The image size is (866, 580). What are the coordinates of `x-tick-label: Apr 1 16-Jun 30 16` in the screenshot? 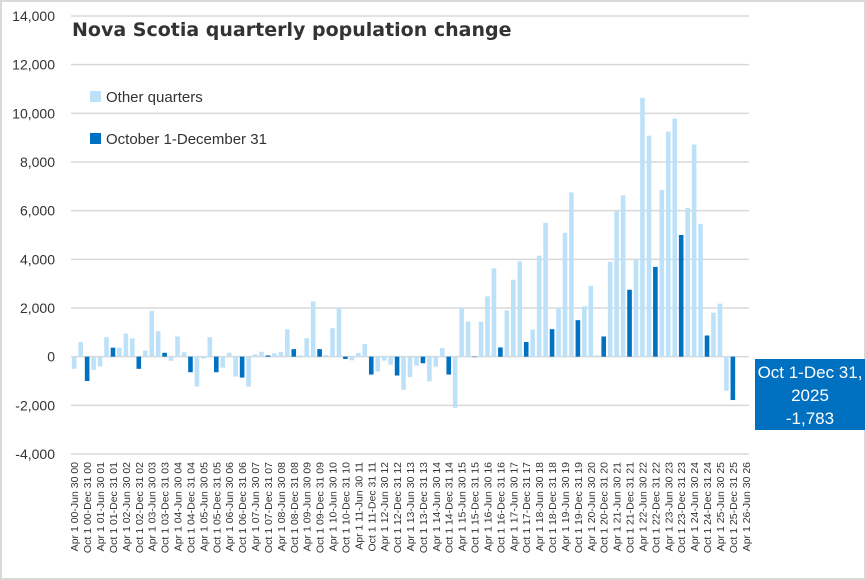 It's located at (488, 506).